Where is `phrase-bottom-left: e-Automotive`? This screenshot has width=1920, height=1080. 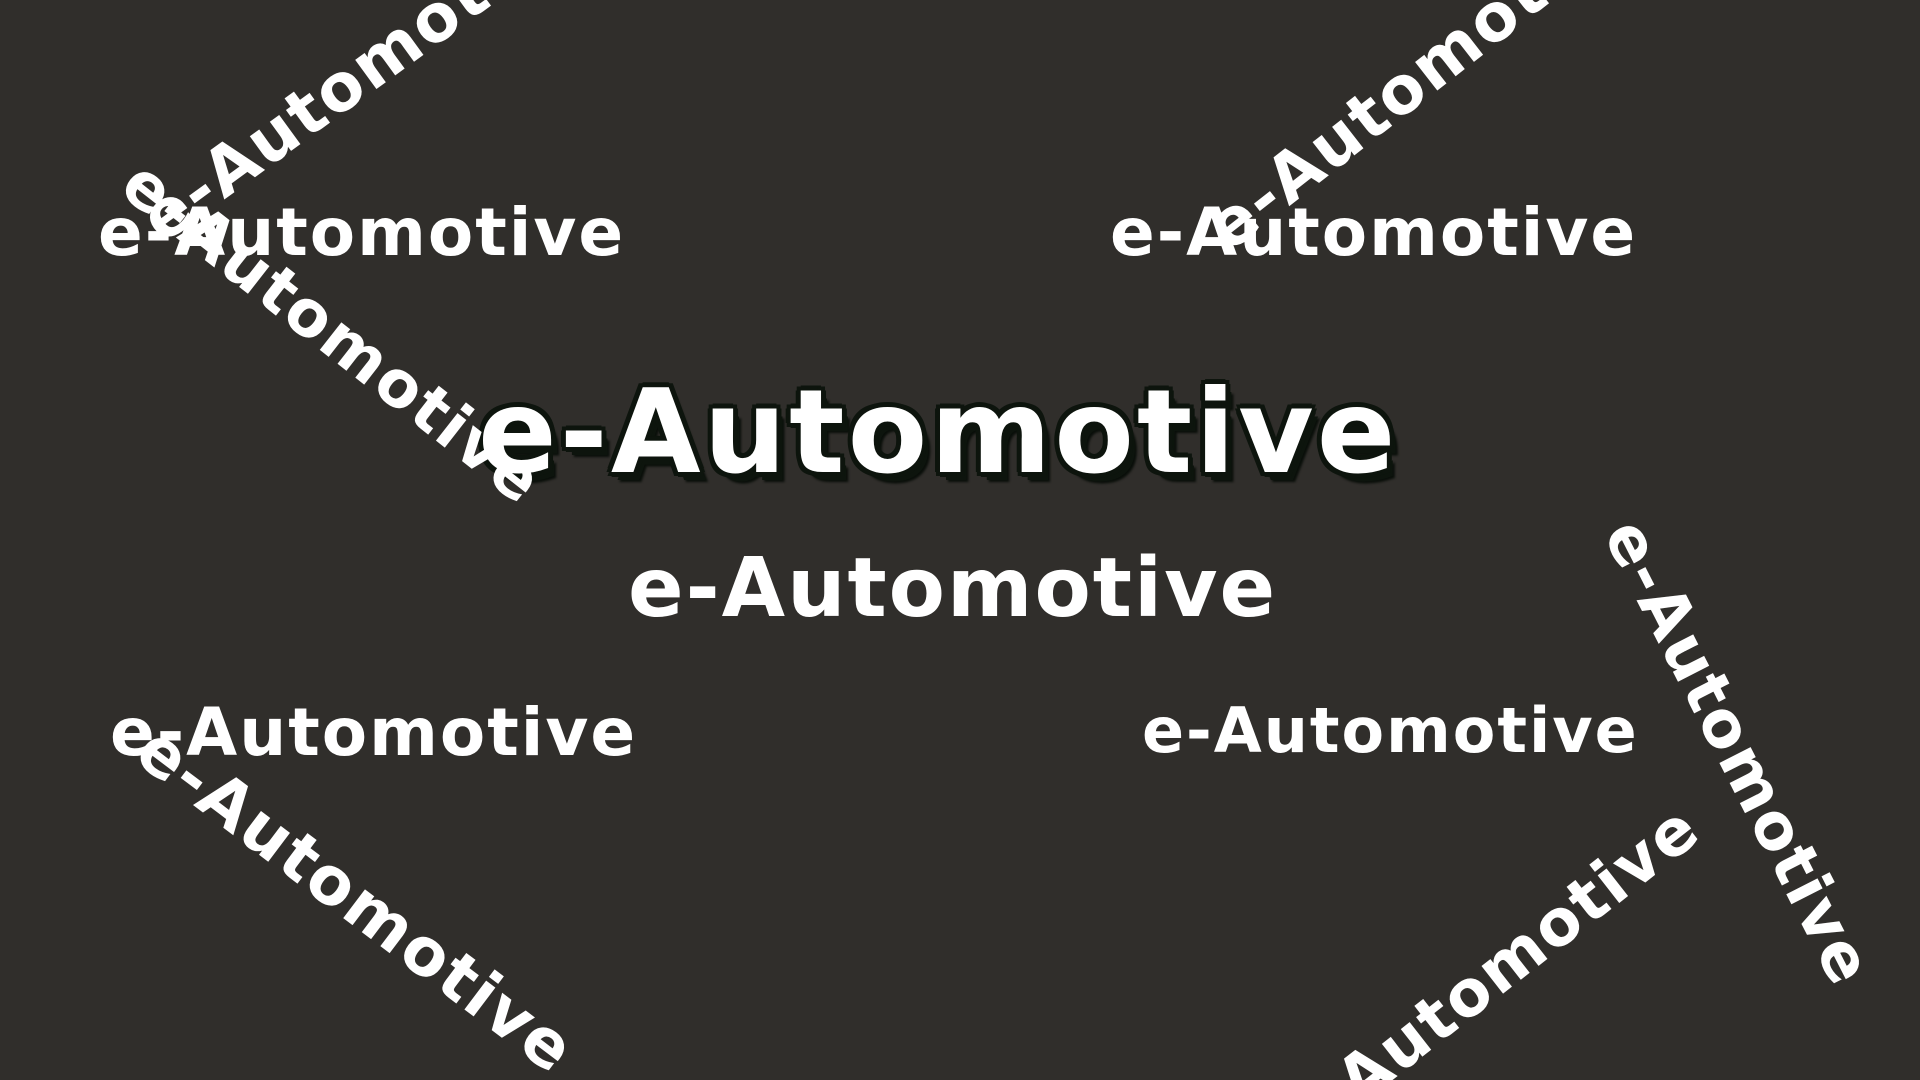
phrase-bottom-left: e-Automotive is located at coordinates (374, 732).